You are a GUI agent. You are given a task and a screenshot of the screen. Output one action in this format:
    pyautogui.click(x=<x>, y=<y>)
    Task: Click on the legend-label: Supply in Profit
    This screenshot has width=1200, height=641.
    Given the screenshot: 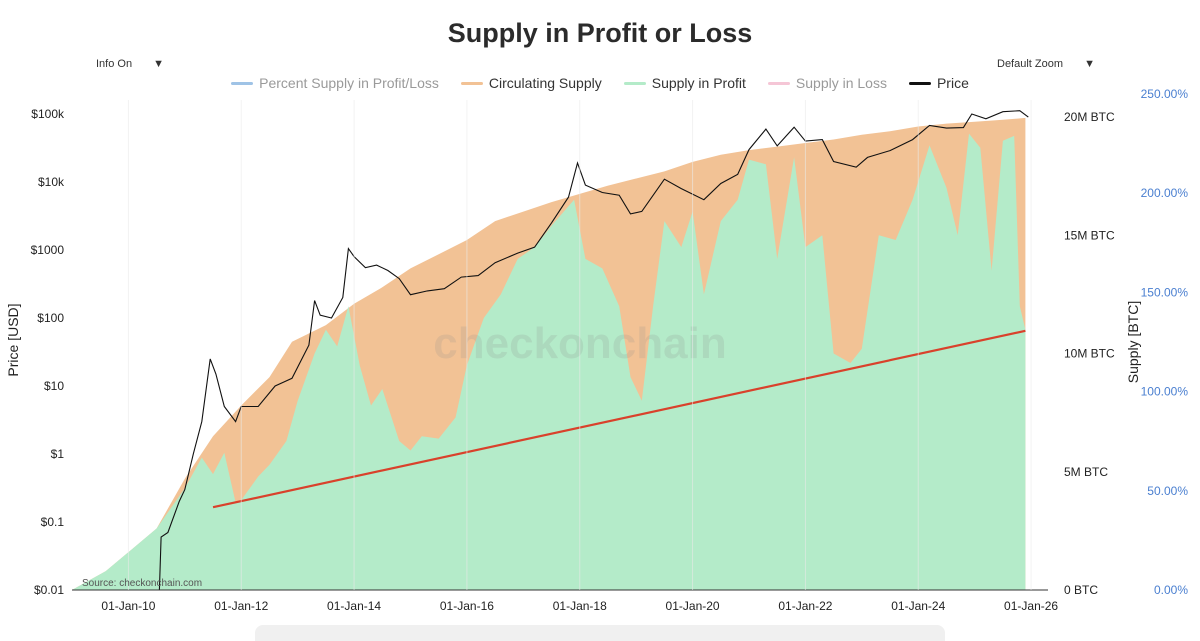 What is the action you would take?
    pyautogui.click(x=698, y=83)
    